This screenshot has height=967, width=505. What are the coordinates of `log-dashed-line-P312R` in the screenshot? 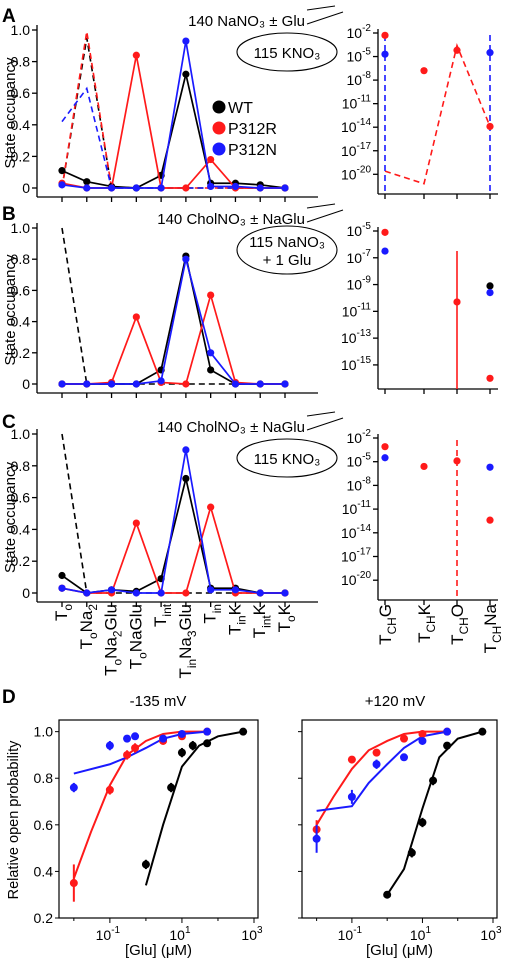 It's located at (437, 113).